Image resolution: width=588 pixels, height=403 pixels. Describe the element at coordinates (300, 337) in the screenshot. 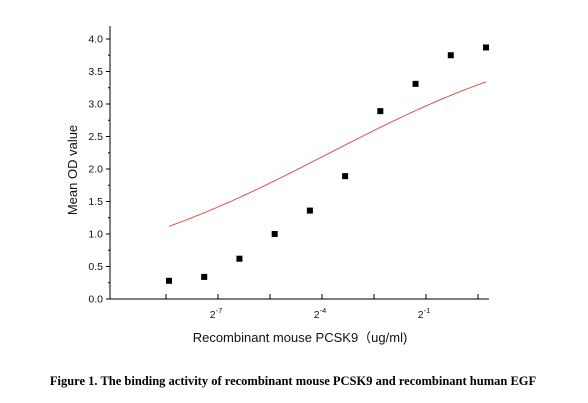

I see `x-axis-title: Recombinant mouse PCSK9（ug/ml)` at that location.